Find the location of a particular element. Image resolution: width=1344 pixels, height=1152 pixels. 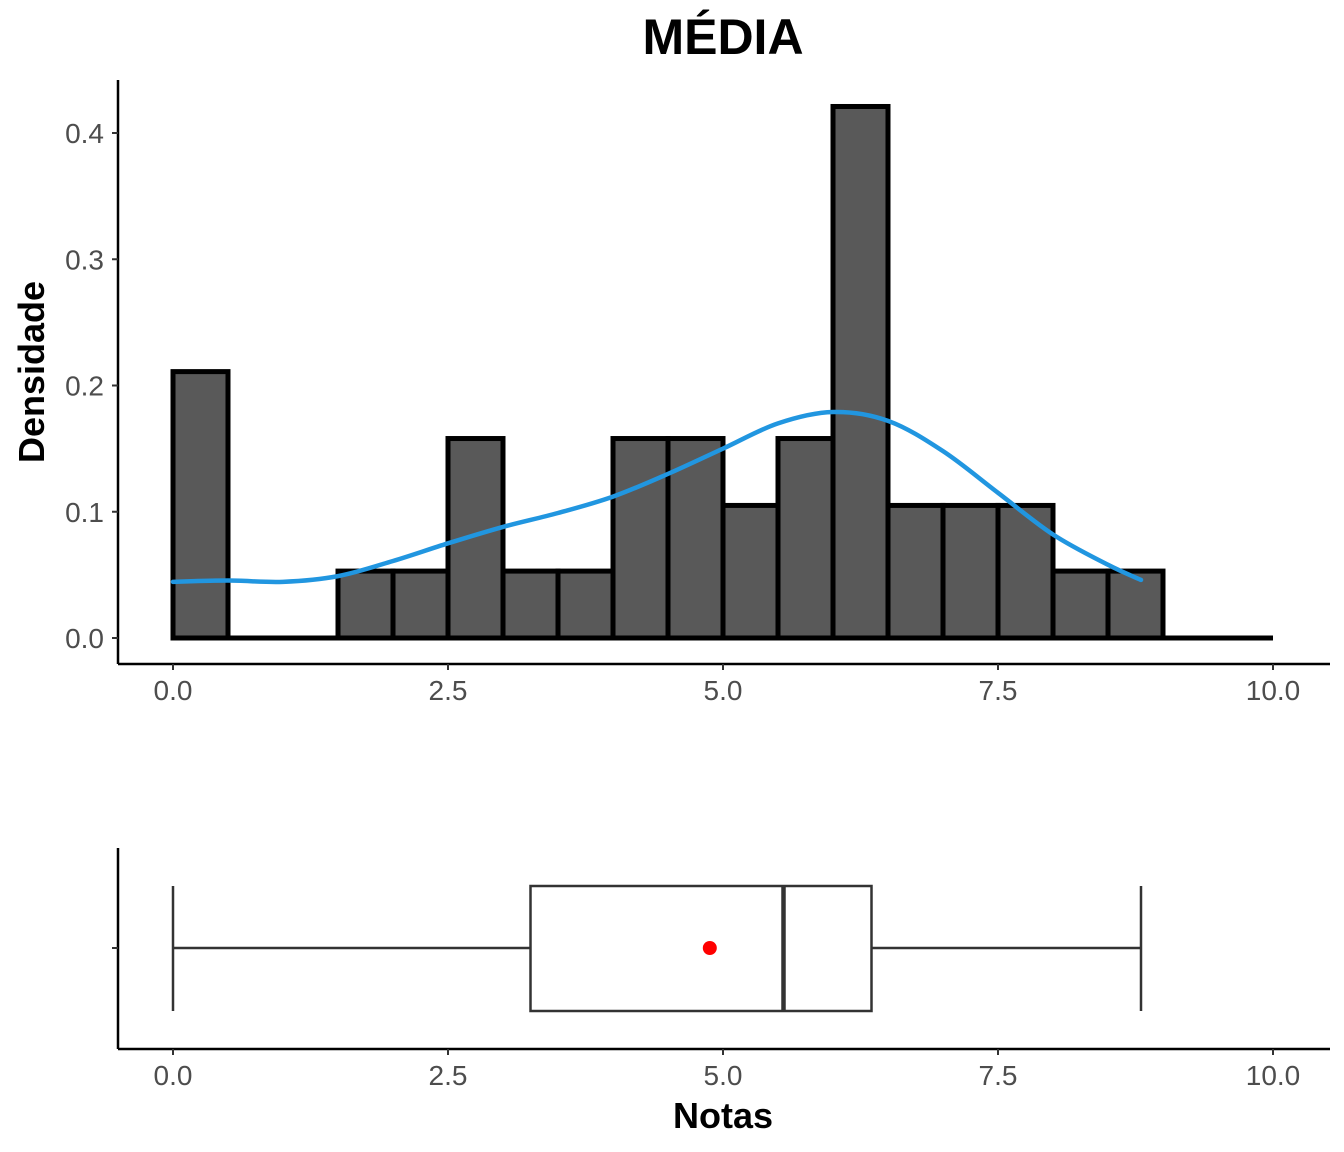

boxplot-x-tick-label: 0.0 is located at coordinates (173, 1075).